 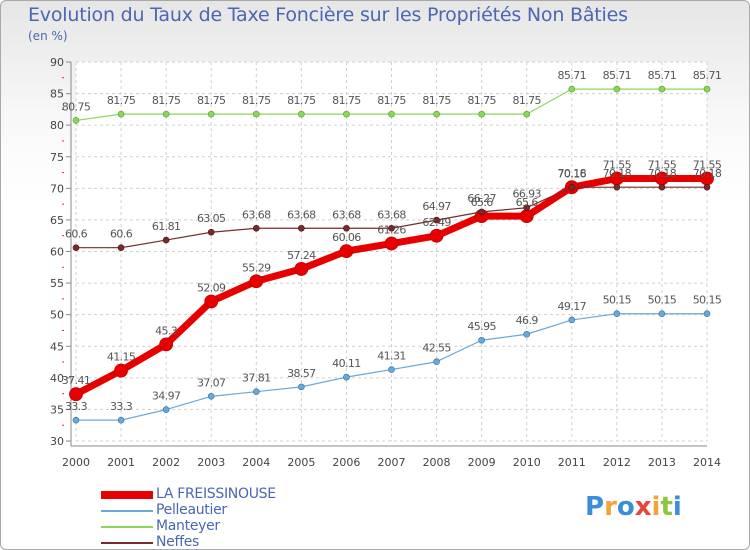 I want to click on data-label: 65.6, so click(x=482, y=202).